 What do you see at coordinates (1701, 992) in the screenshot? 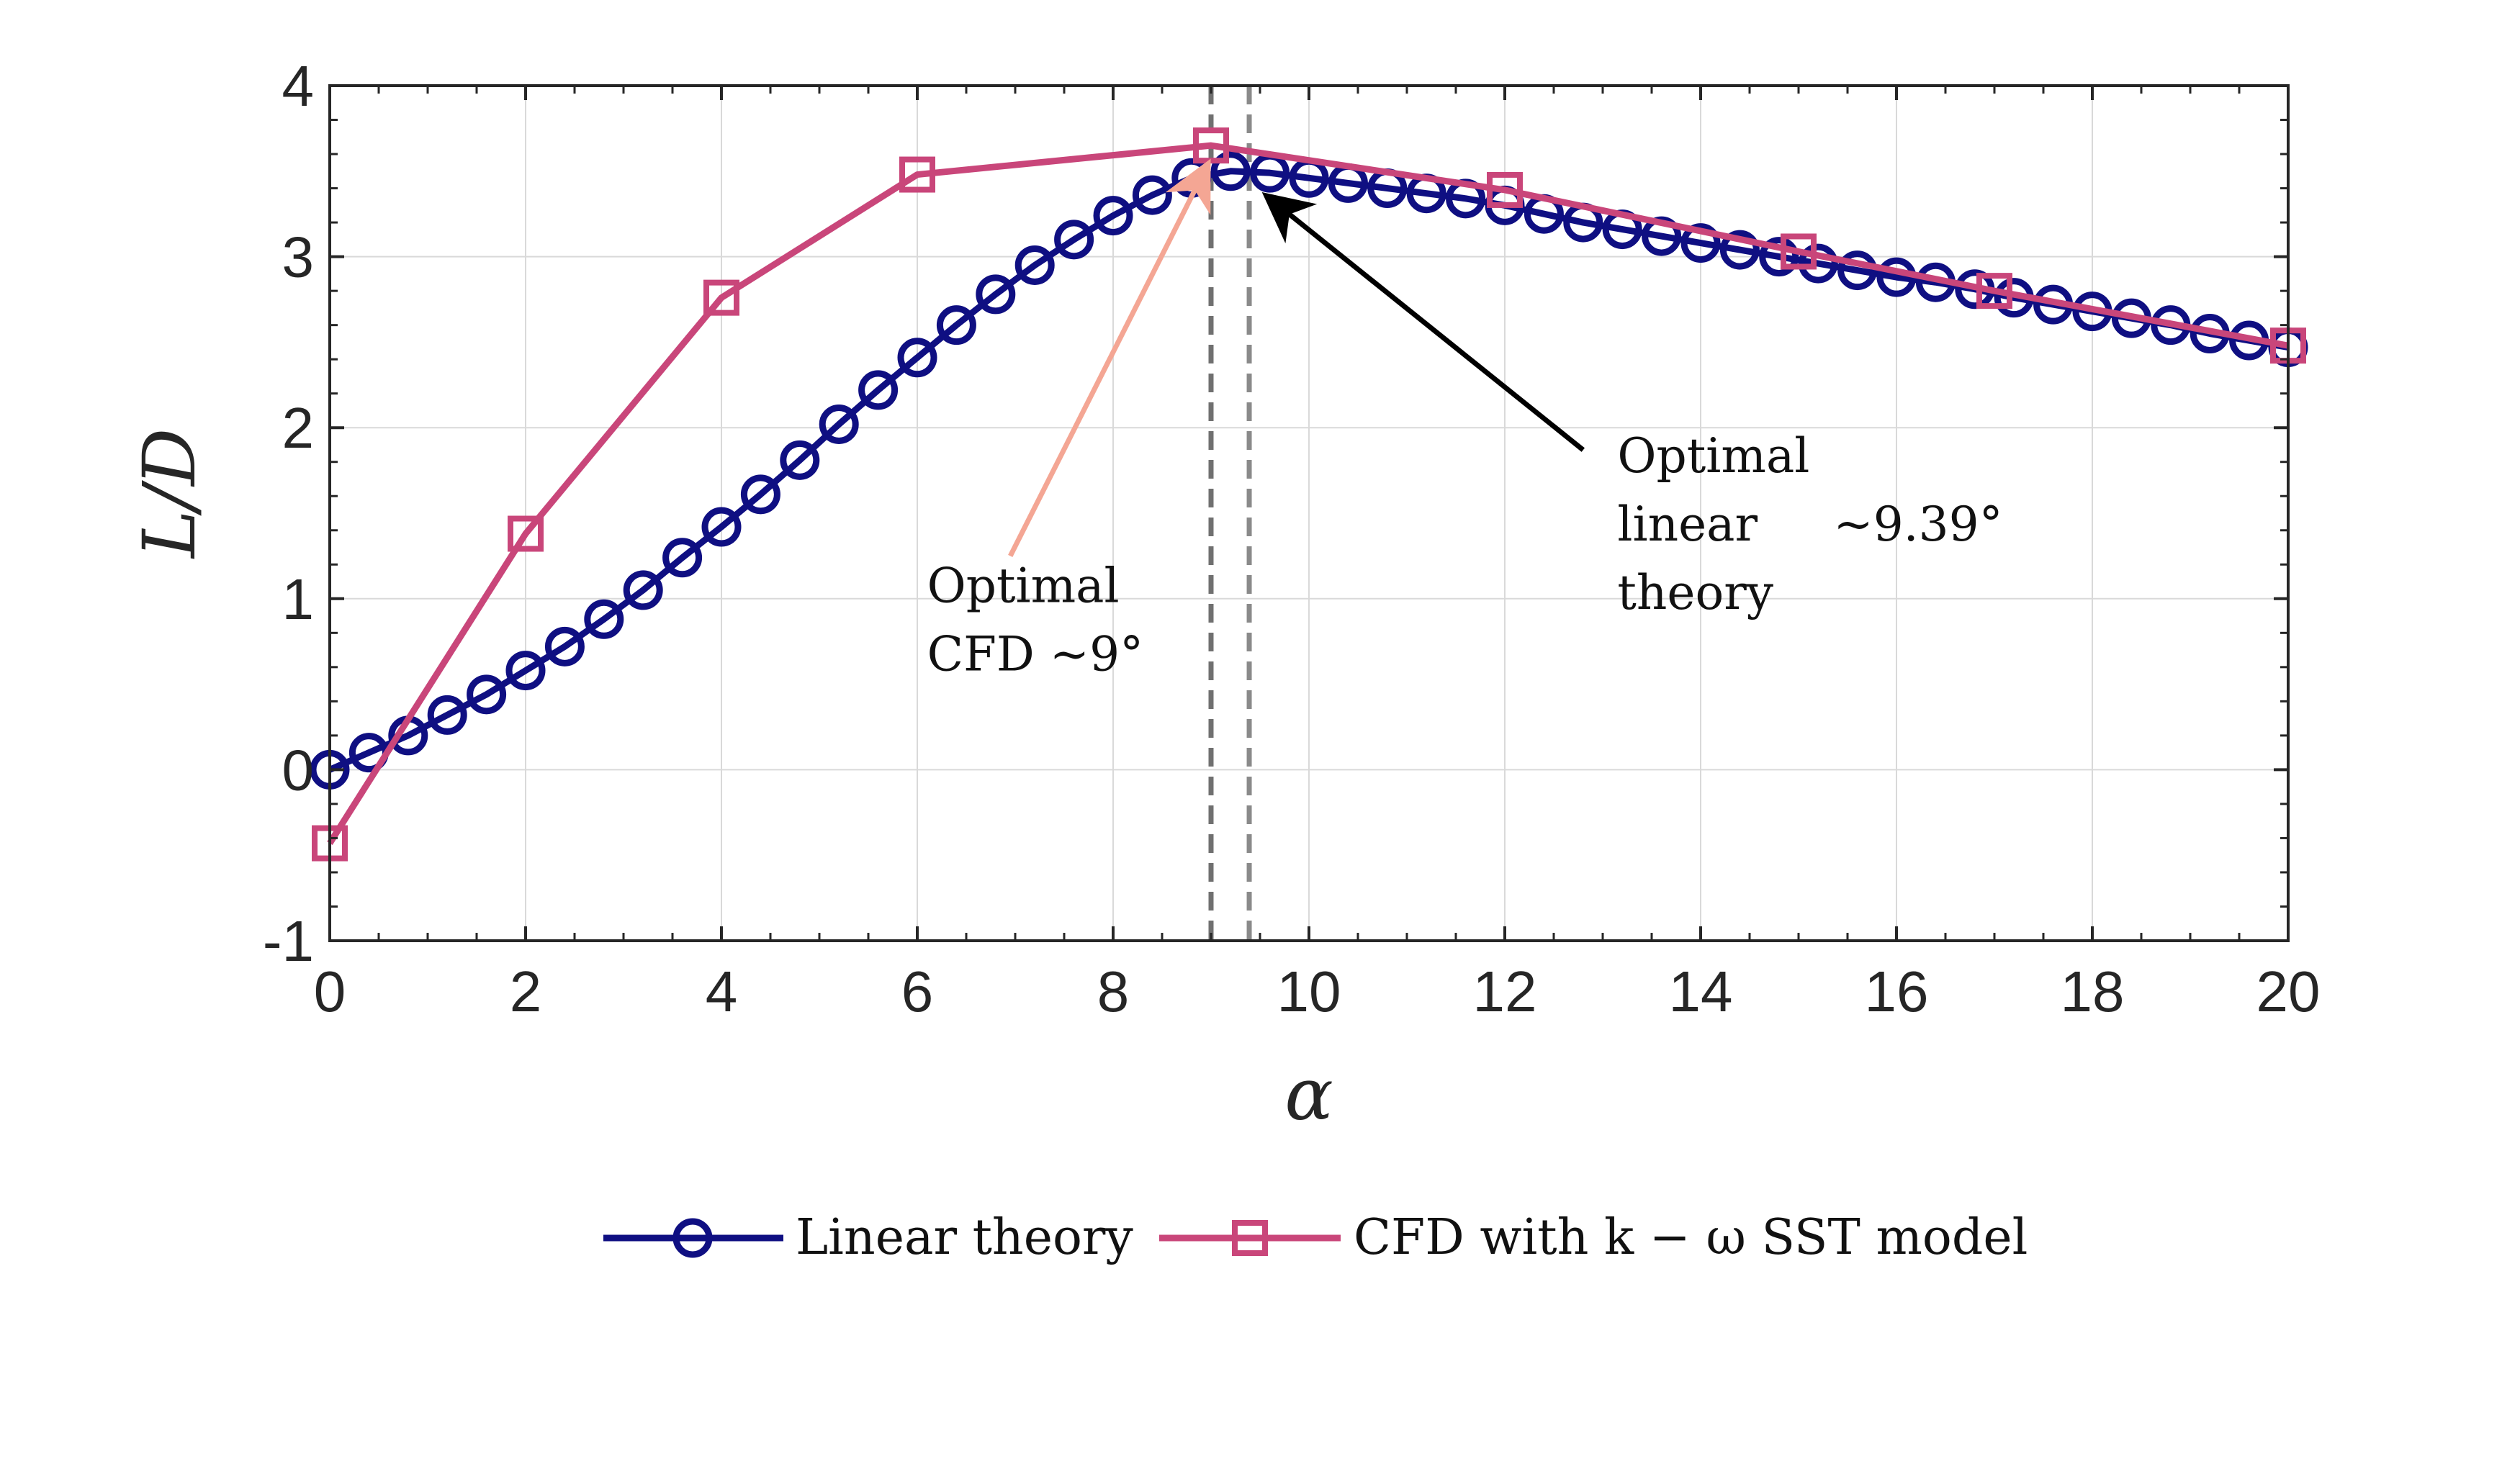
I see `x-tick-label: 14` at bounding box center [1701, 992].